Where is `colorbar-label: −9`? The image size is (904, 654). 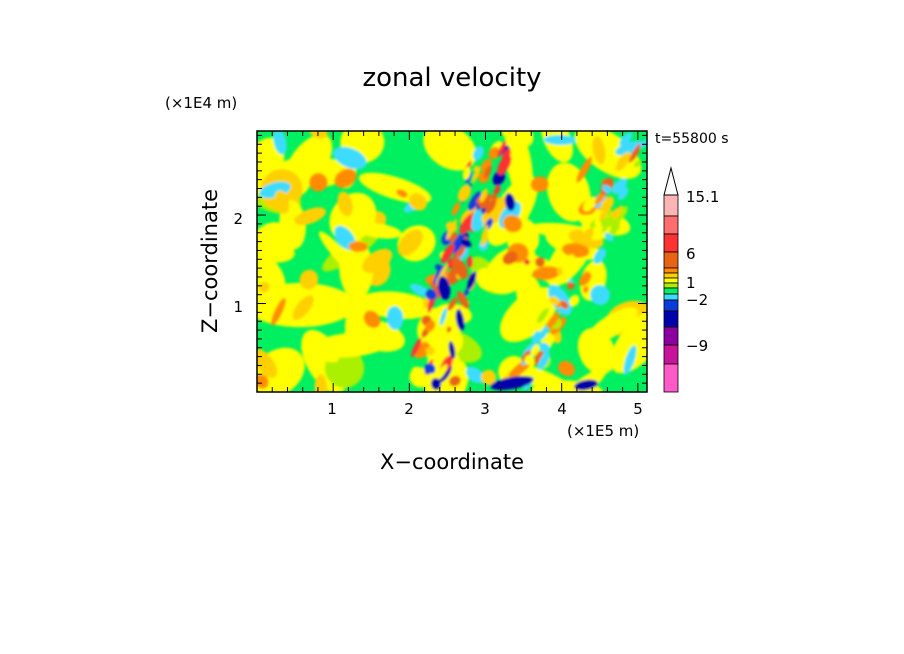
colorbar-label: −9 is located at coordinates (697, 346).